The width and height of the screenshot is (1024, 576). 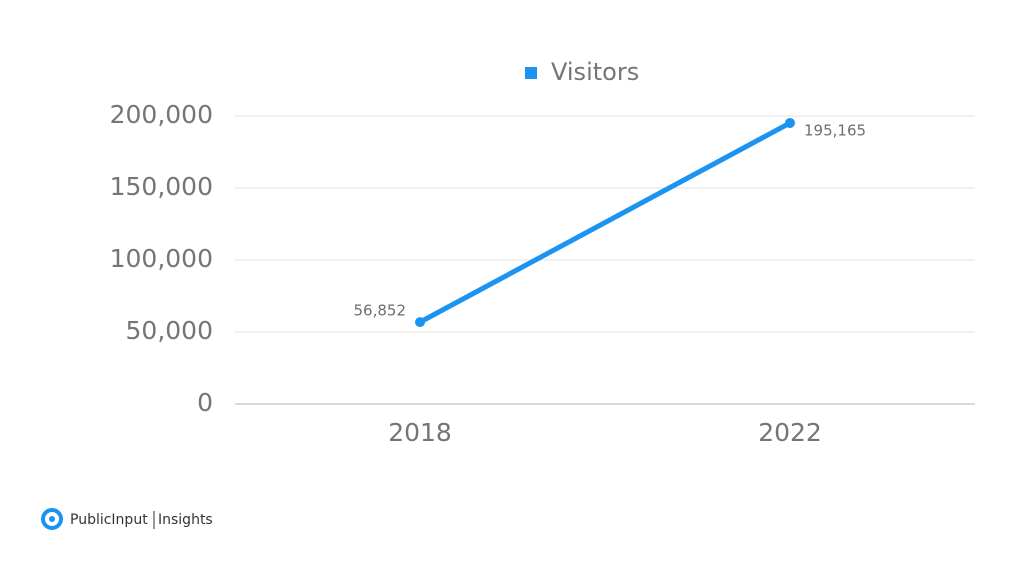 I want to click on y-tick-label: 50,000, so click(x=169, y=330).